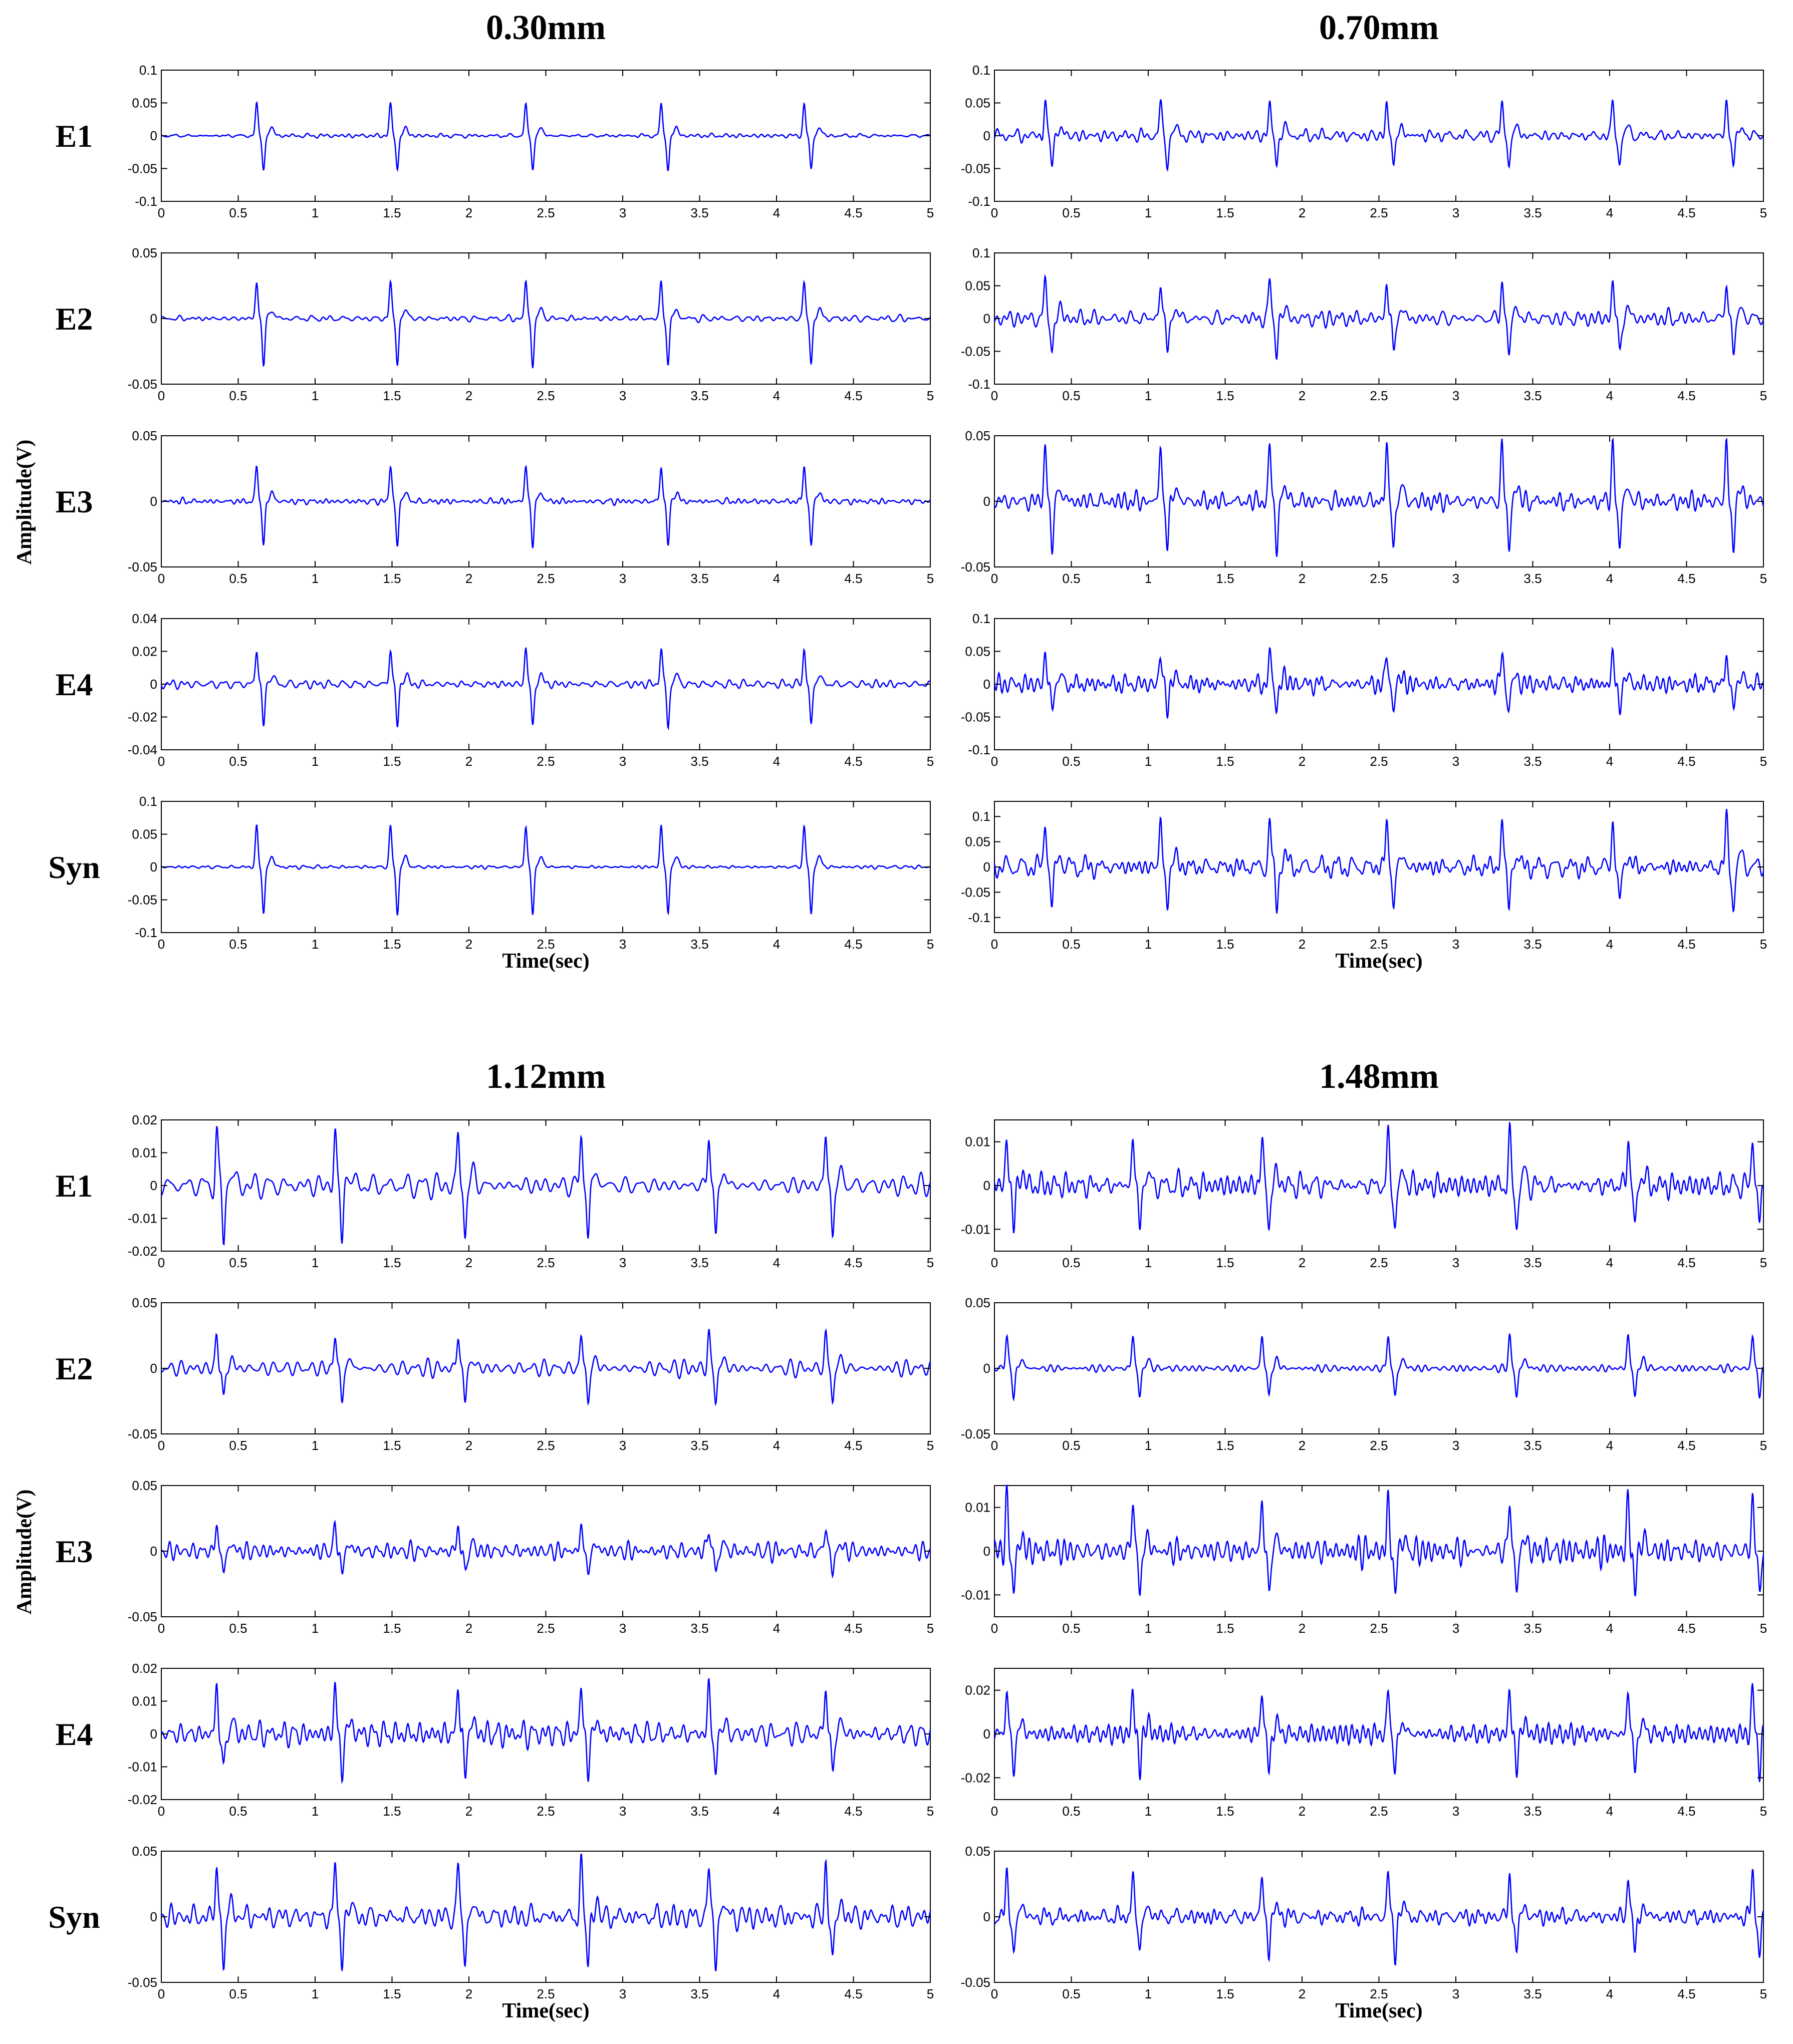 The height and width of the screenshot is (2044, 1793). I want to click on axes-e4: 0 0.5 1 1.5 2 2.5 3 3.5 4 4.5 5 -0.04 -0.02 0 0.02 0.04, so click(531, 690).